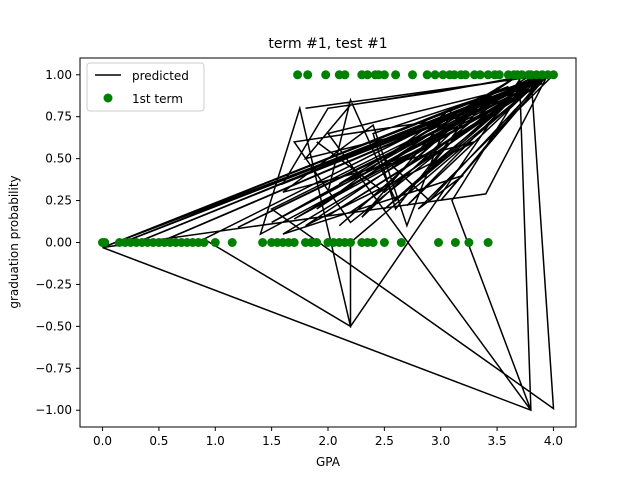 Image resolution: width=640 pixels, height=484 pixels. What do you see at coordinates (53, 326) in the screenshot?
I see `y-tick-label: −0.50` at bounding box center [53, 326].